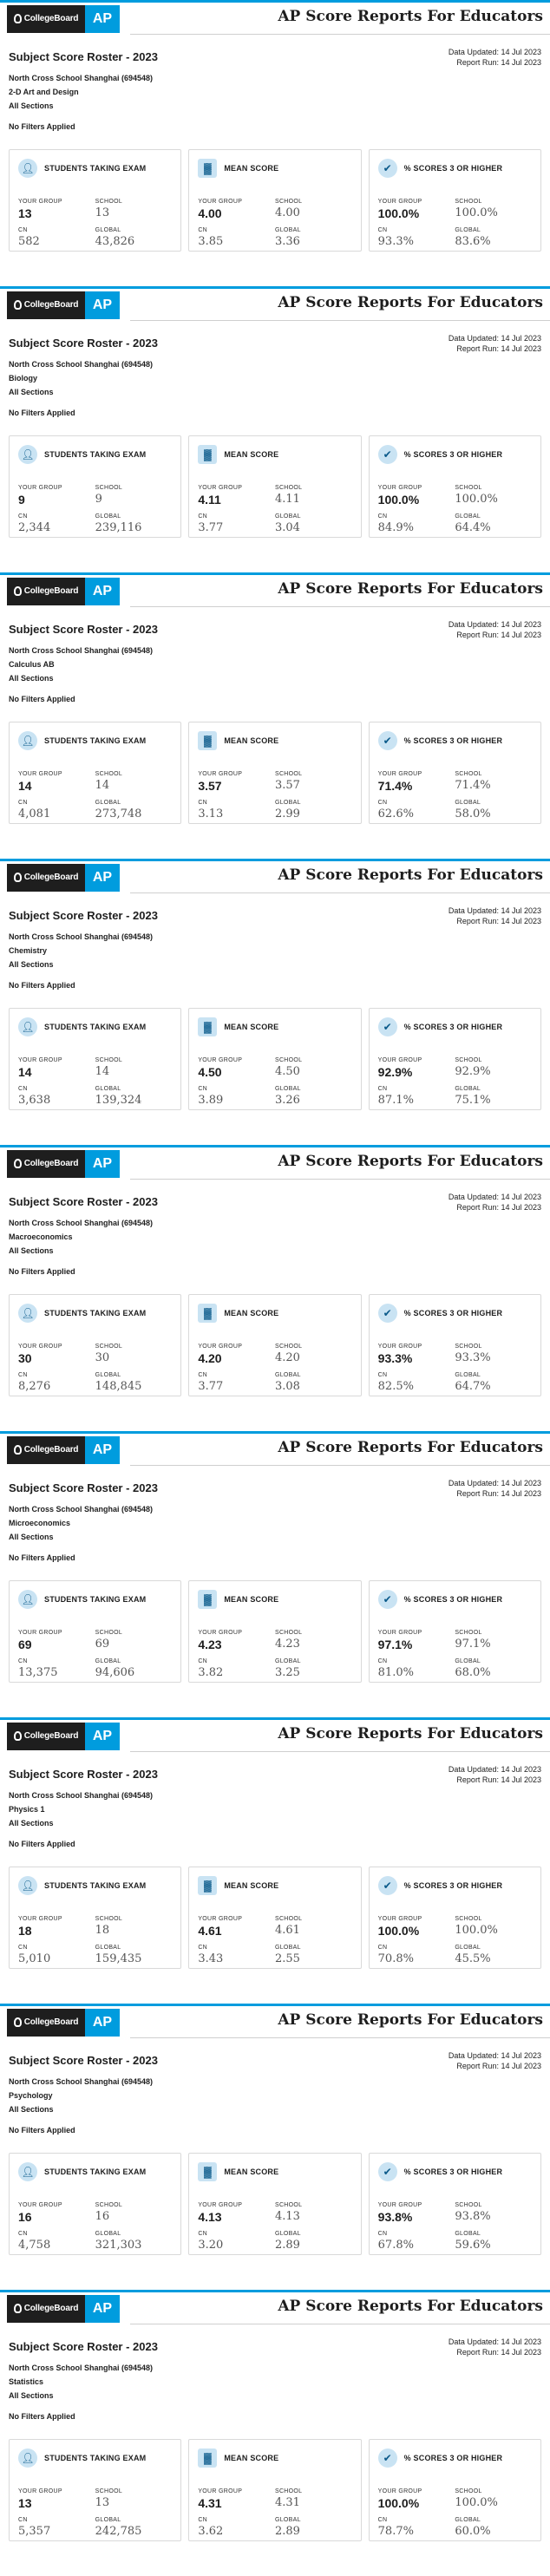 The image size is (550, 2576). Describe the element at coordinates (417, 810) in the screenshot. I see `pct-cn: CN 62.6%` at that location.